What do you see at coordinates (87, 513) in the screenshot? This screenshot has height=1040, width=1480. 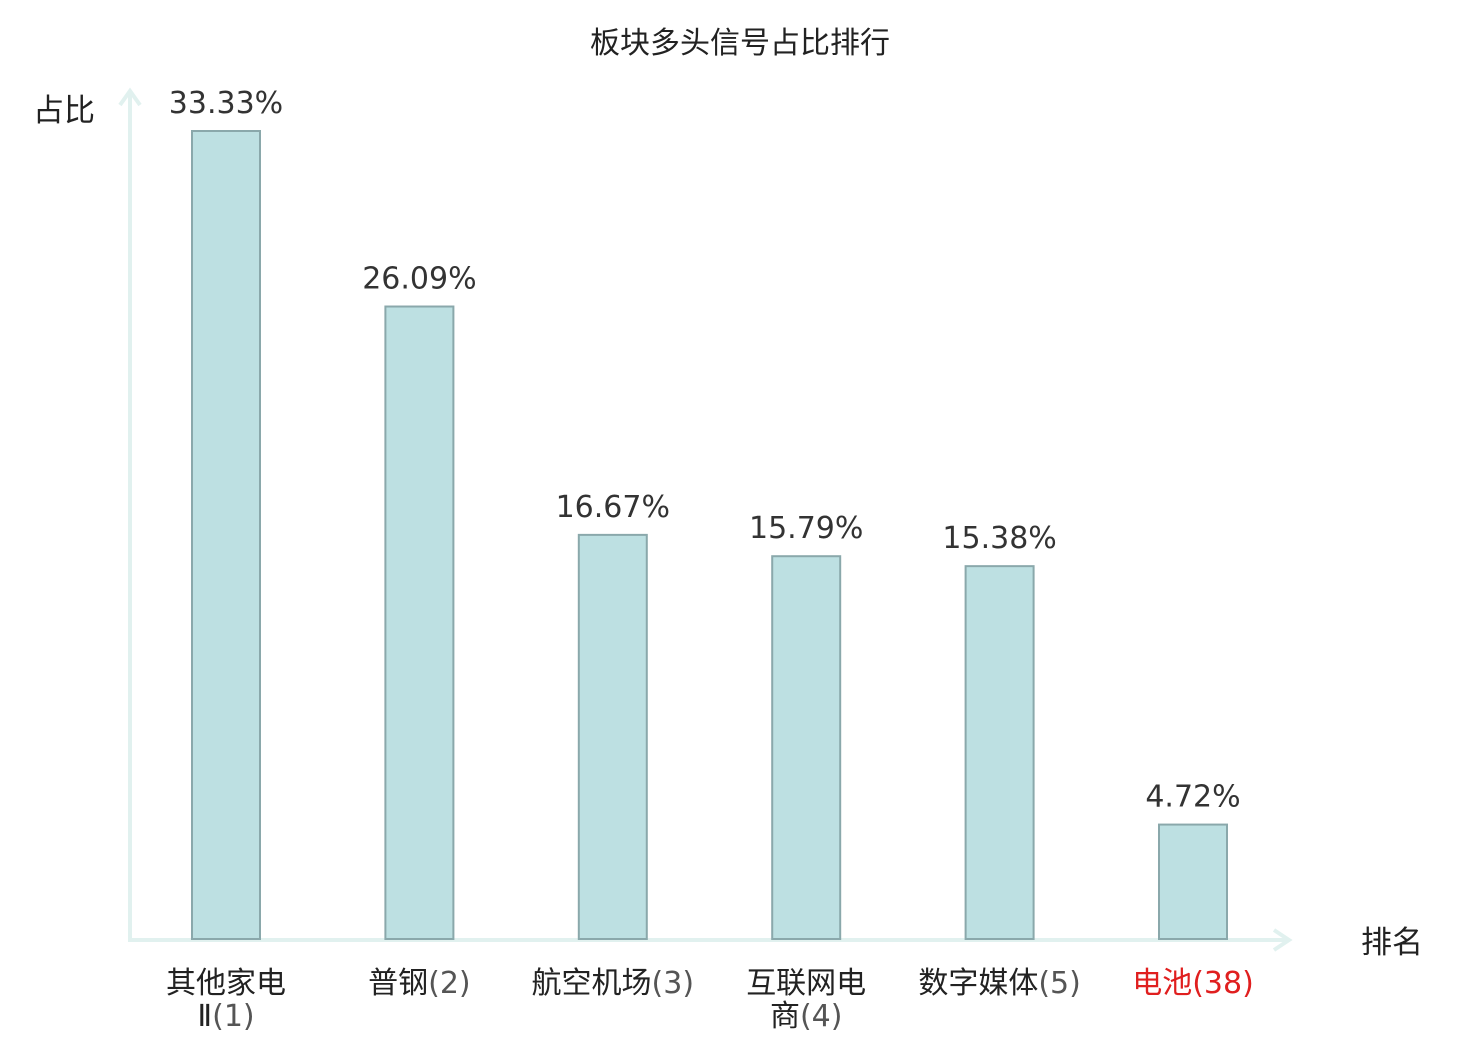 I see `y-axis: 占比` at bounding box center [87, 513].